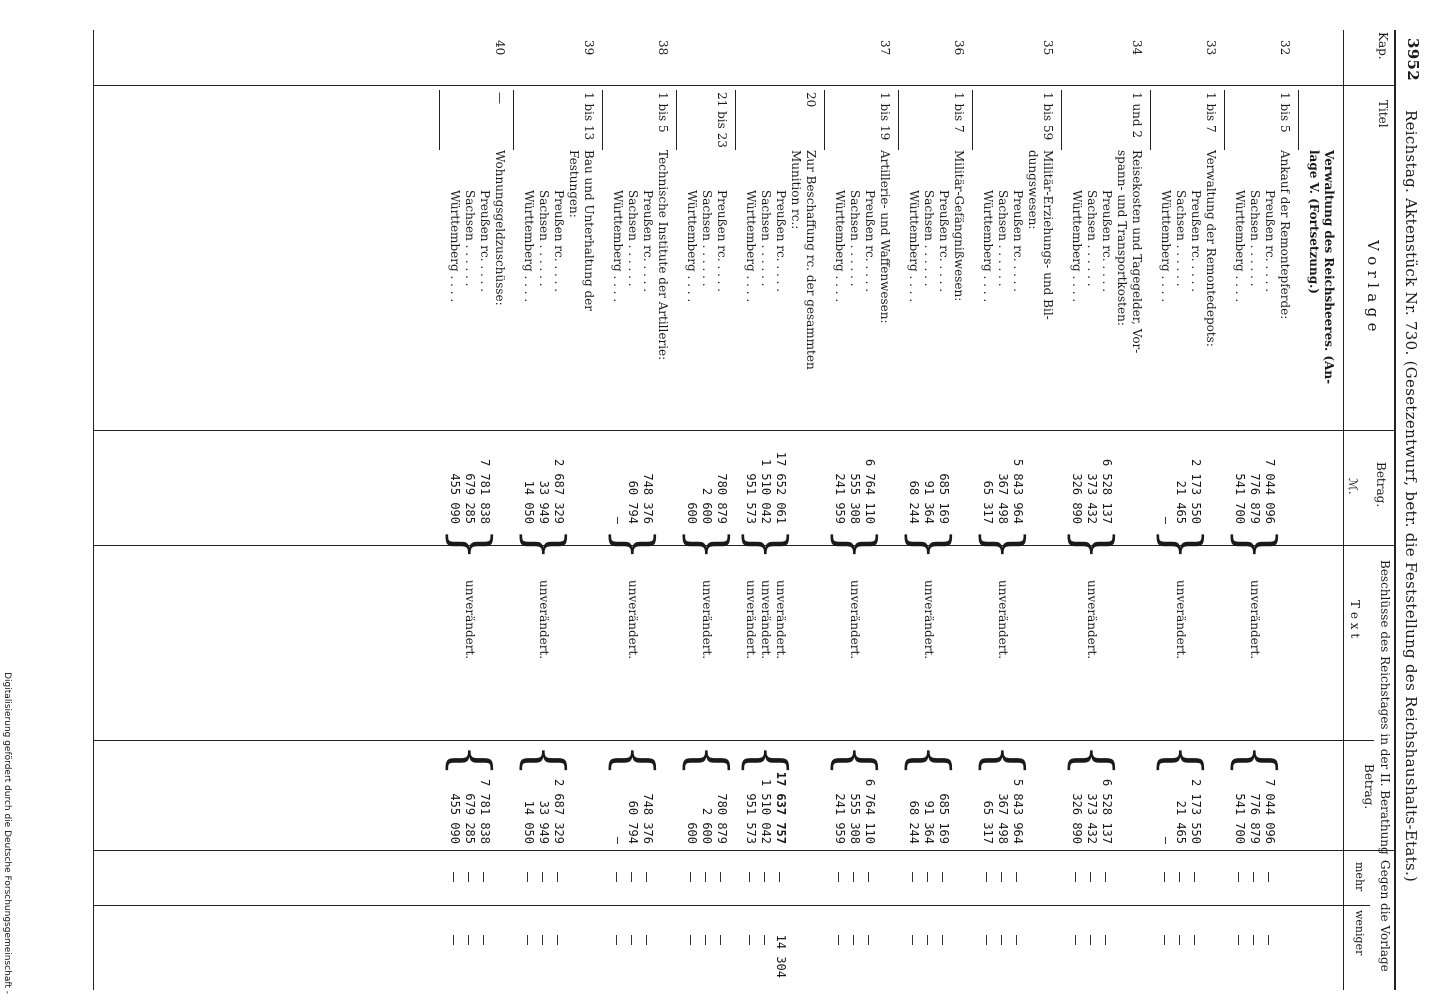  Describe the element at coordinates (744, 430) in the screenshot. I see `sep-vorlage` at that location.